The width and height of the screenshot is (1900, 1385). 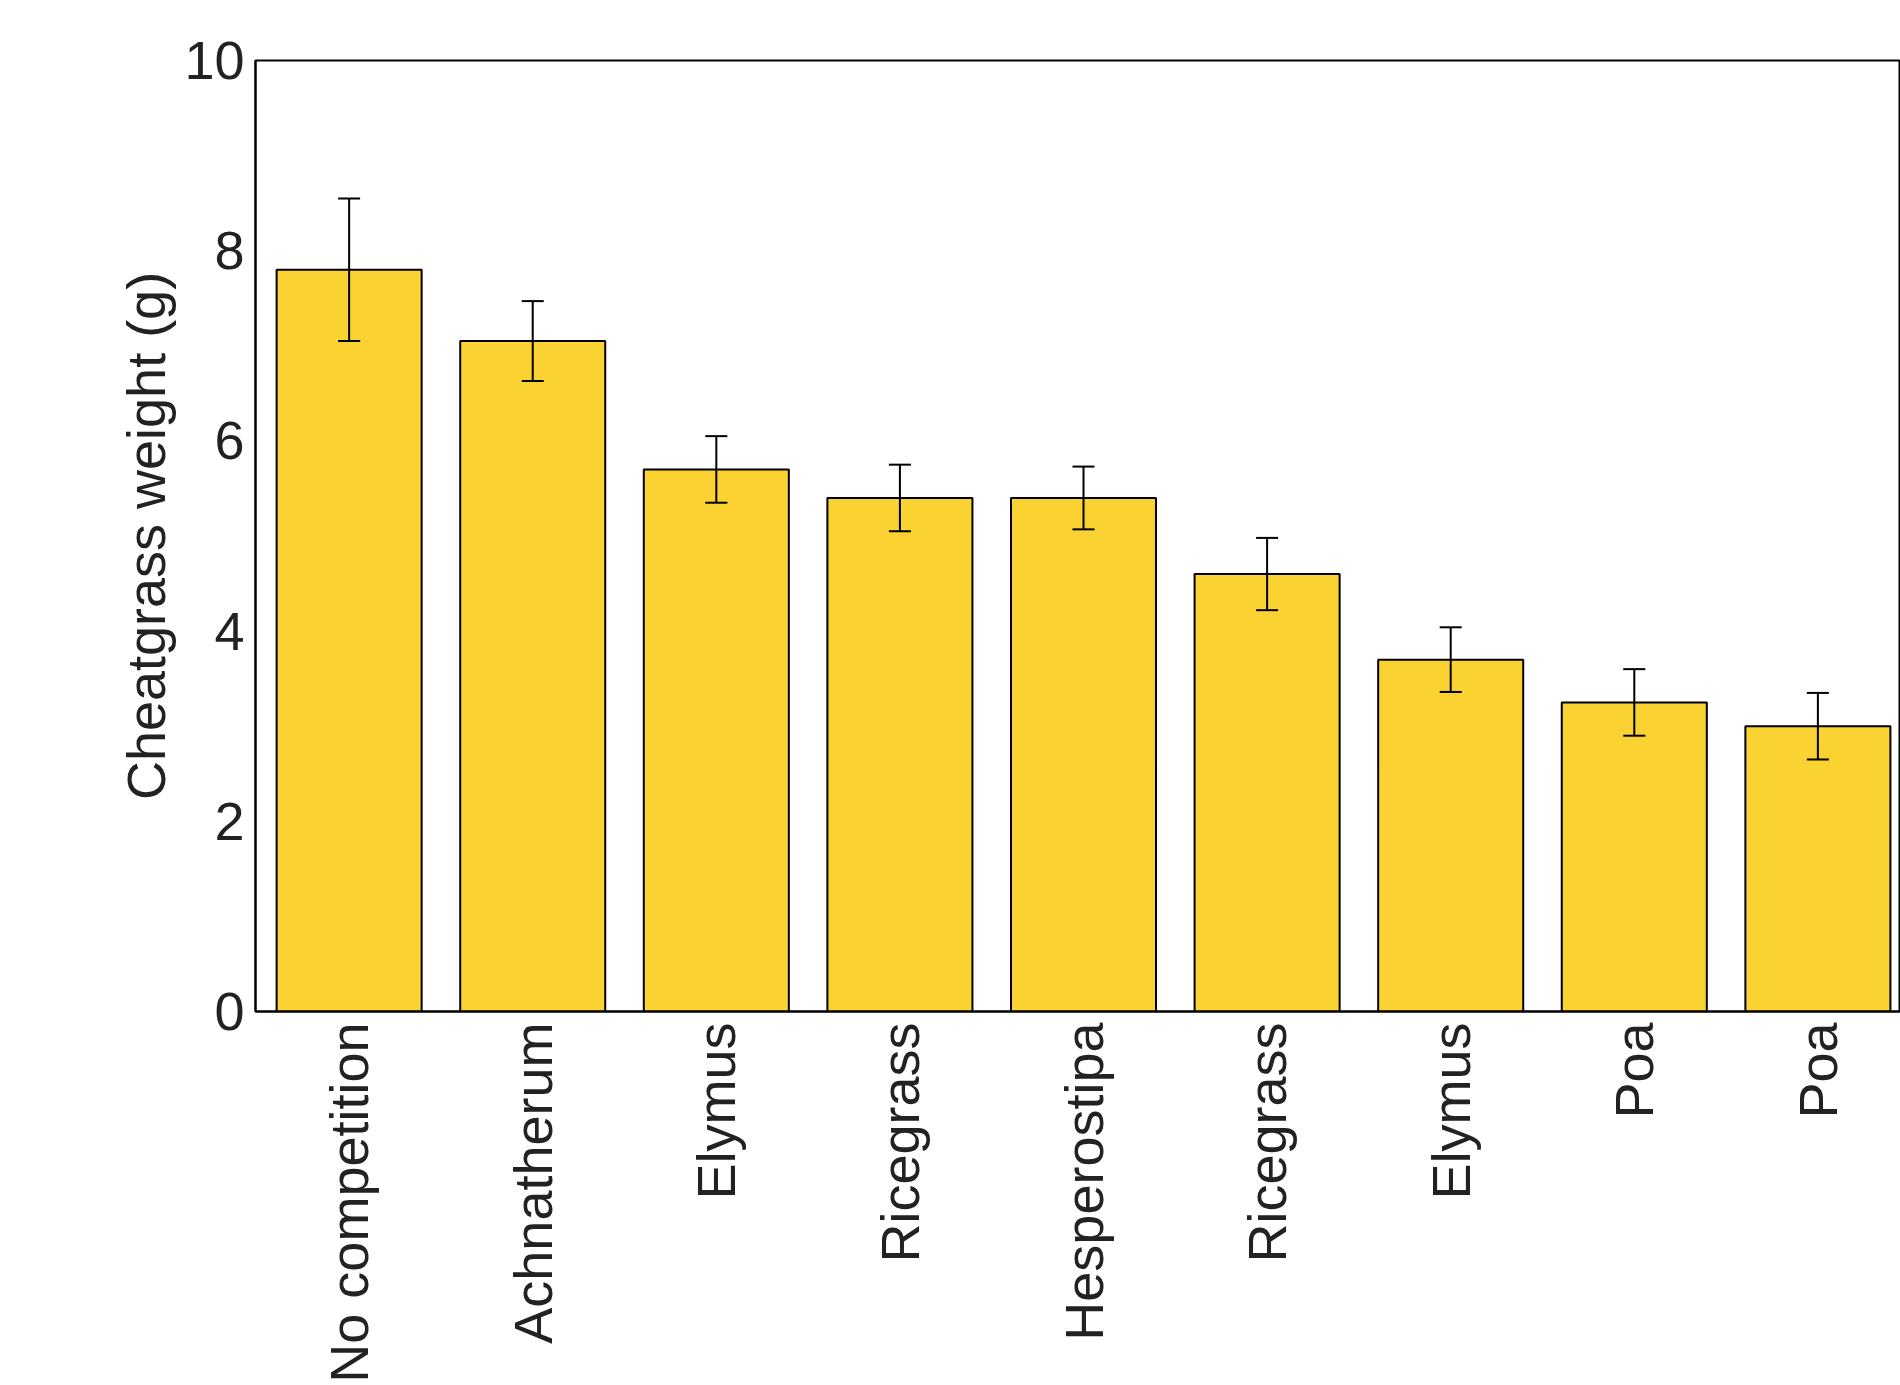 I want to click on y-tick-label: 4, so click(x=229, y=630).